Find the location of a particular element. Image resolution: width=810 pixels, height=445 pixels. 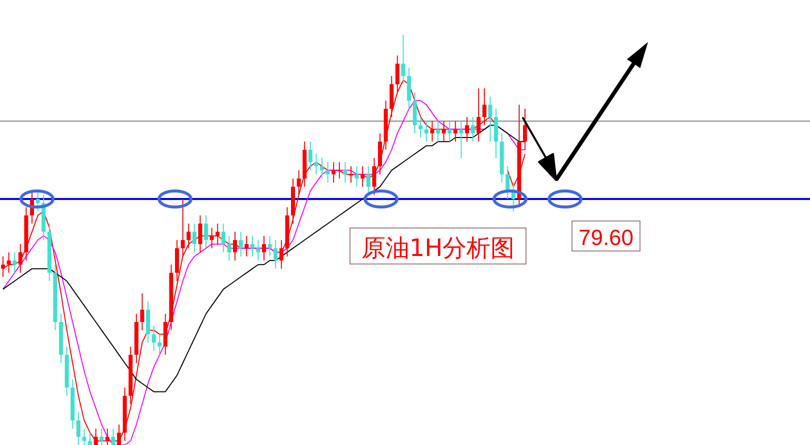

text: 79.60 is located at coordinates (606, 237).